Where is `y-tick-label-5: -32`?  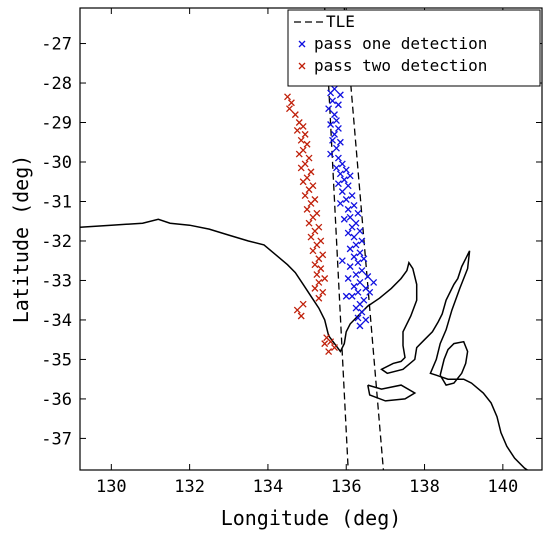 y-tick-label-5: -32 is located at coordinates (56, 242).